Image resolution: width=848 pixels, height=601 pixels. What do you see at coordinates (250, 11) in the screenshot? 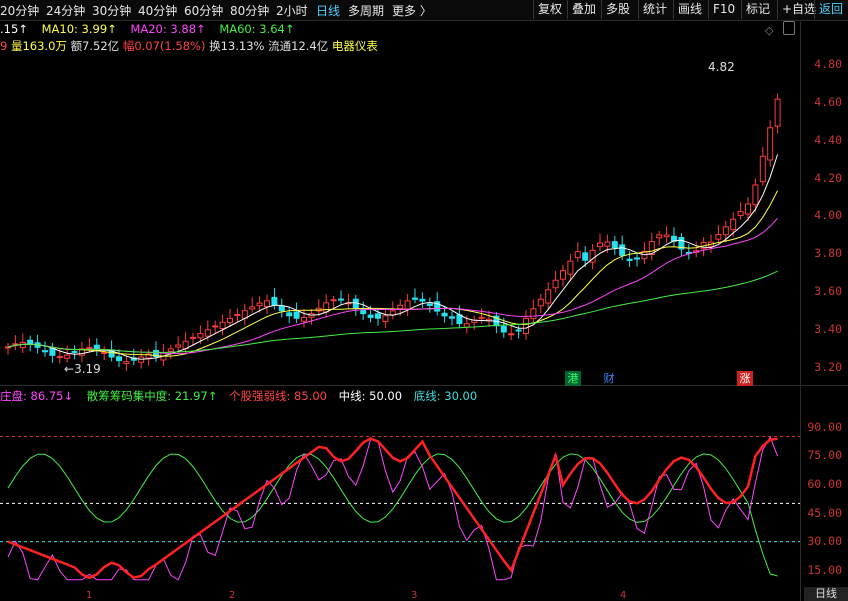
I see `period-80min: 80分钟` at bounding box center [250, 11].